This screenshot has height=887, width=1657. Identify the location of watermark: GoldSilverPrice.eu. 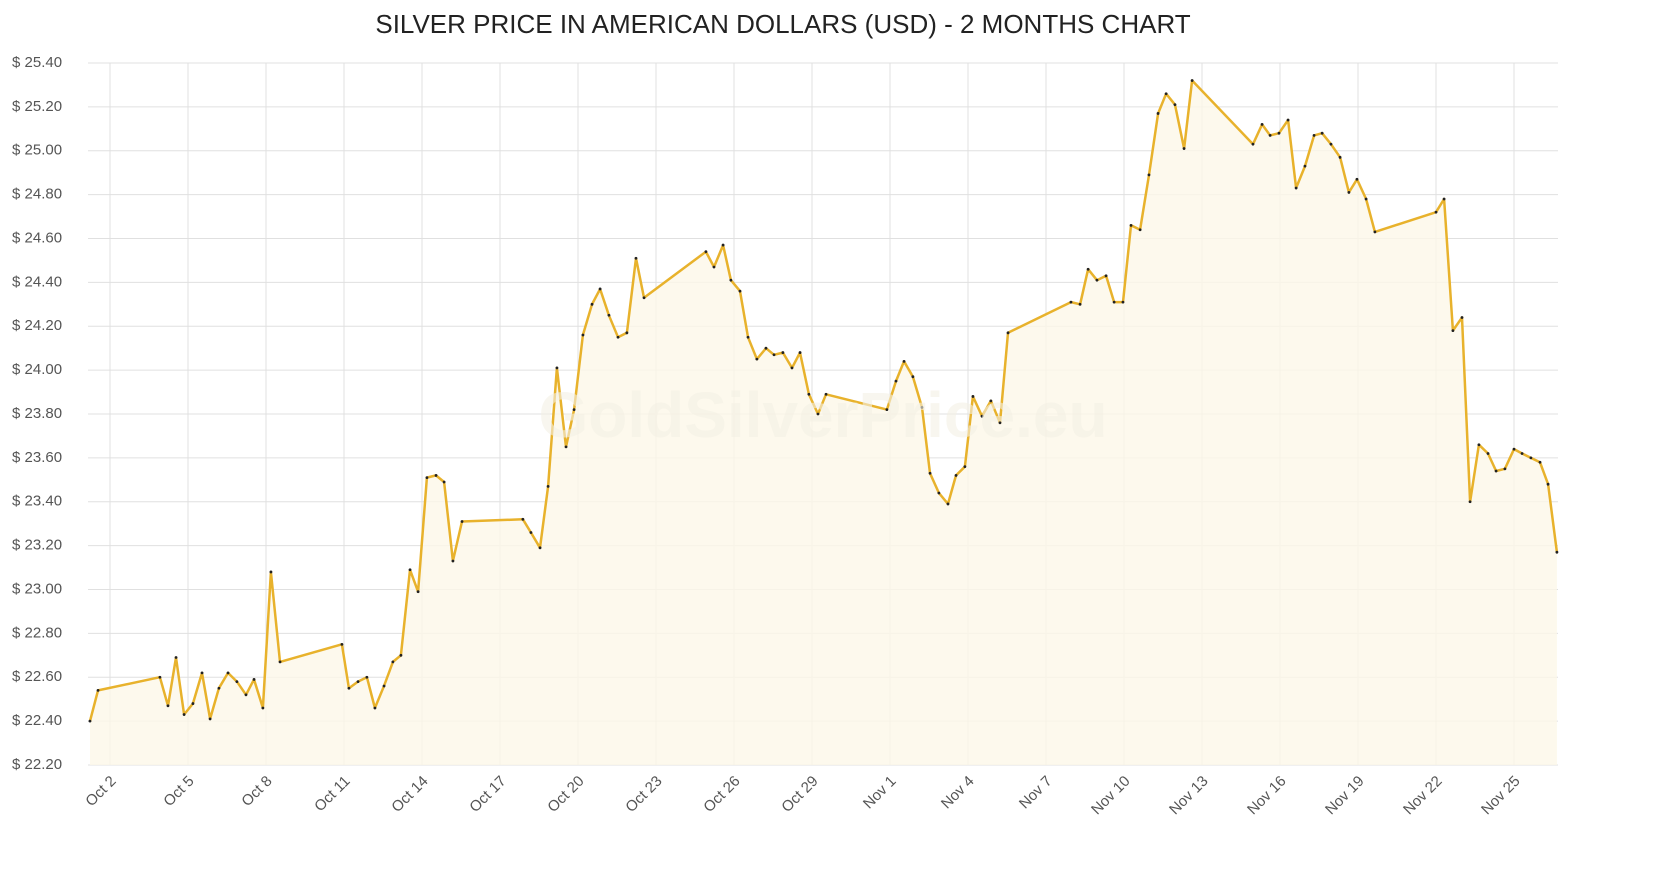
(822, 415).